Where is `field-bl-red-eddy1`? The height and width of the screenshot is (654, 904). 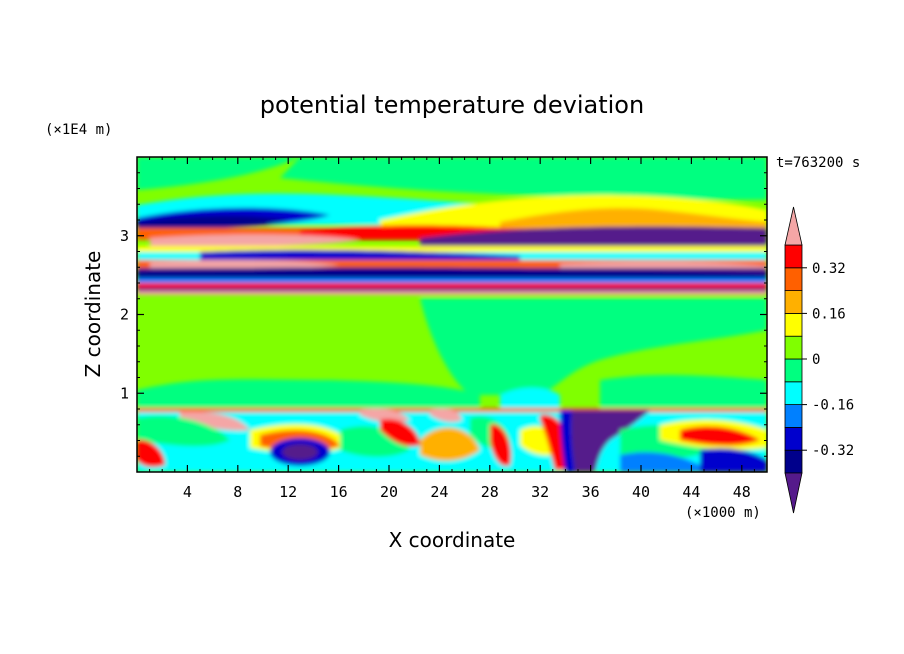 field-bl-red-eddy1 is located at coordinates (151, 453).